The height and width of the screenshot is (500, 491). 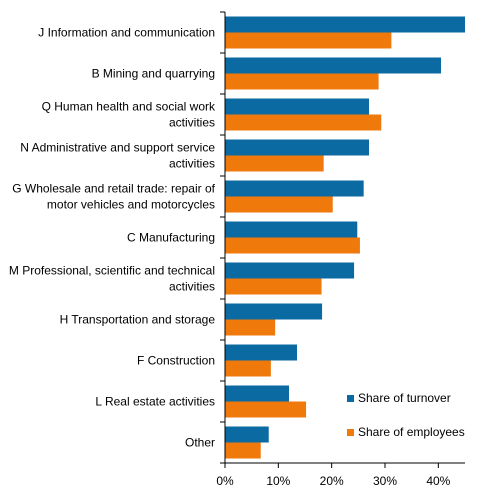 I want to click on legend-label-0: Share of turnover, so click(x=404, y=398).